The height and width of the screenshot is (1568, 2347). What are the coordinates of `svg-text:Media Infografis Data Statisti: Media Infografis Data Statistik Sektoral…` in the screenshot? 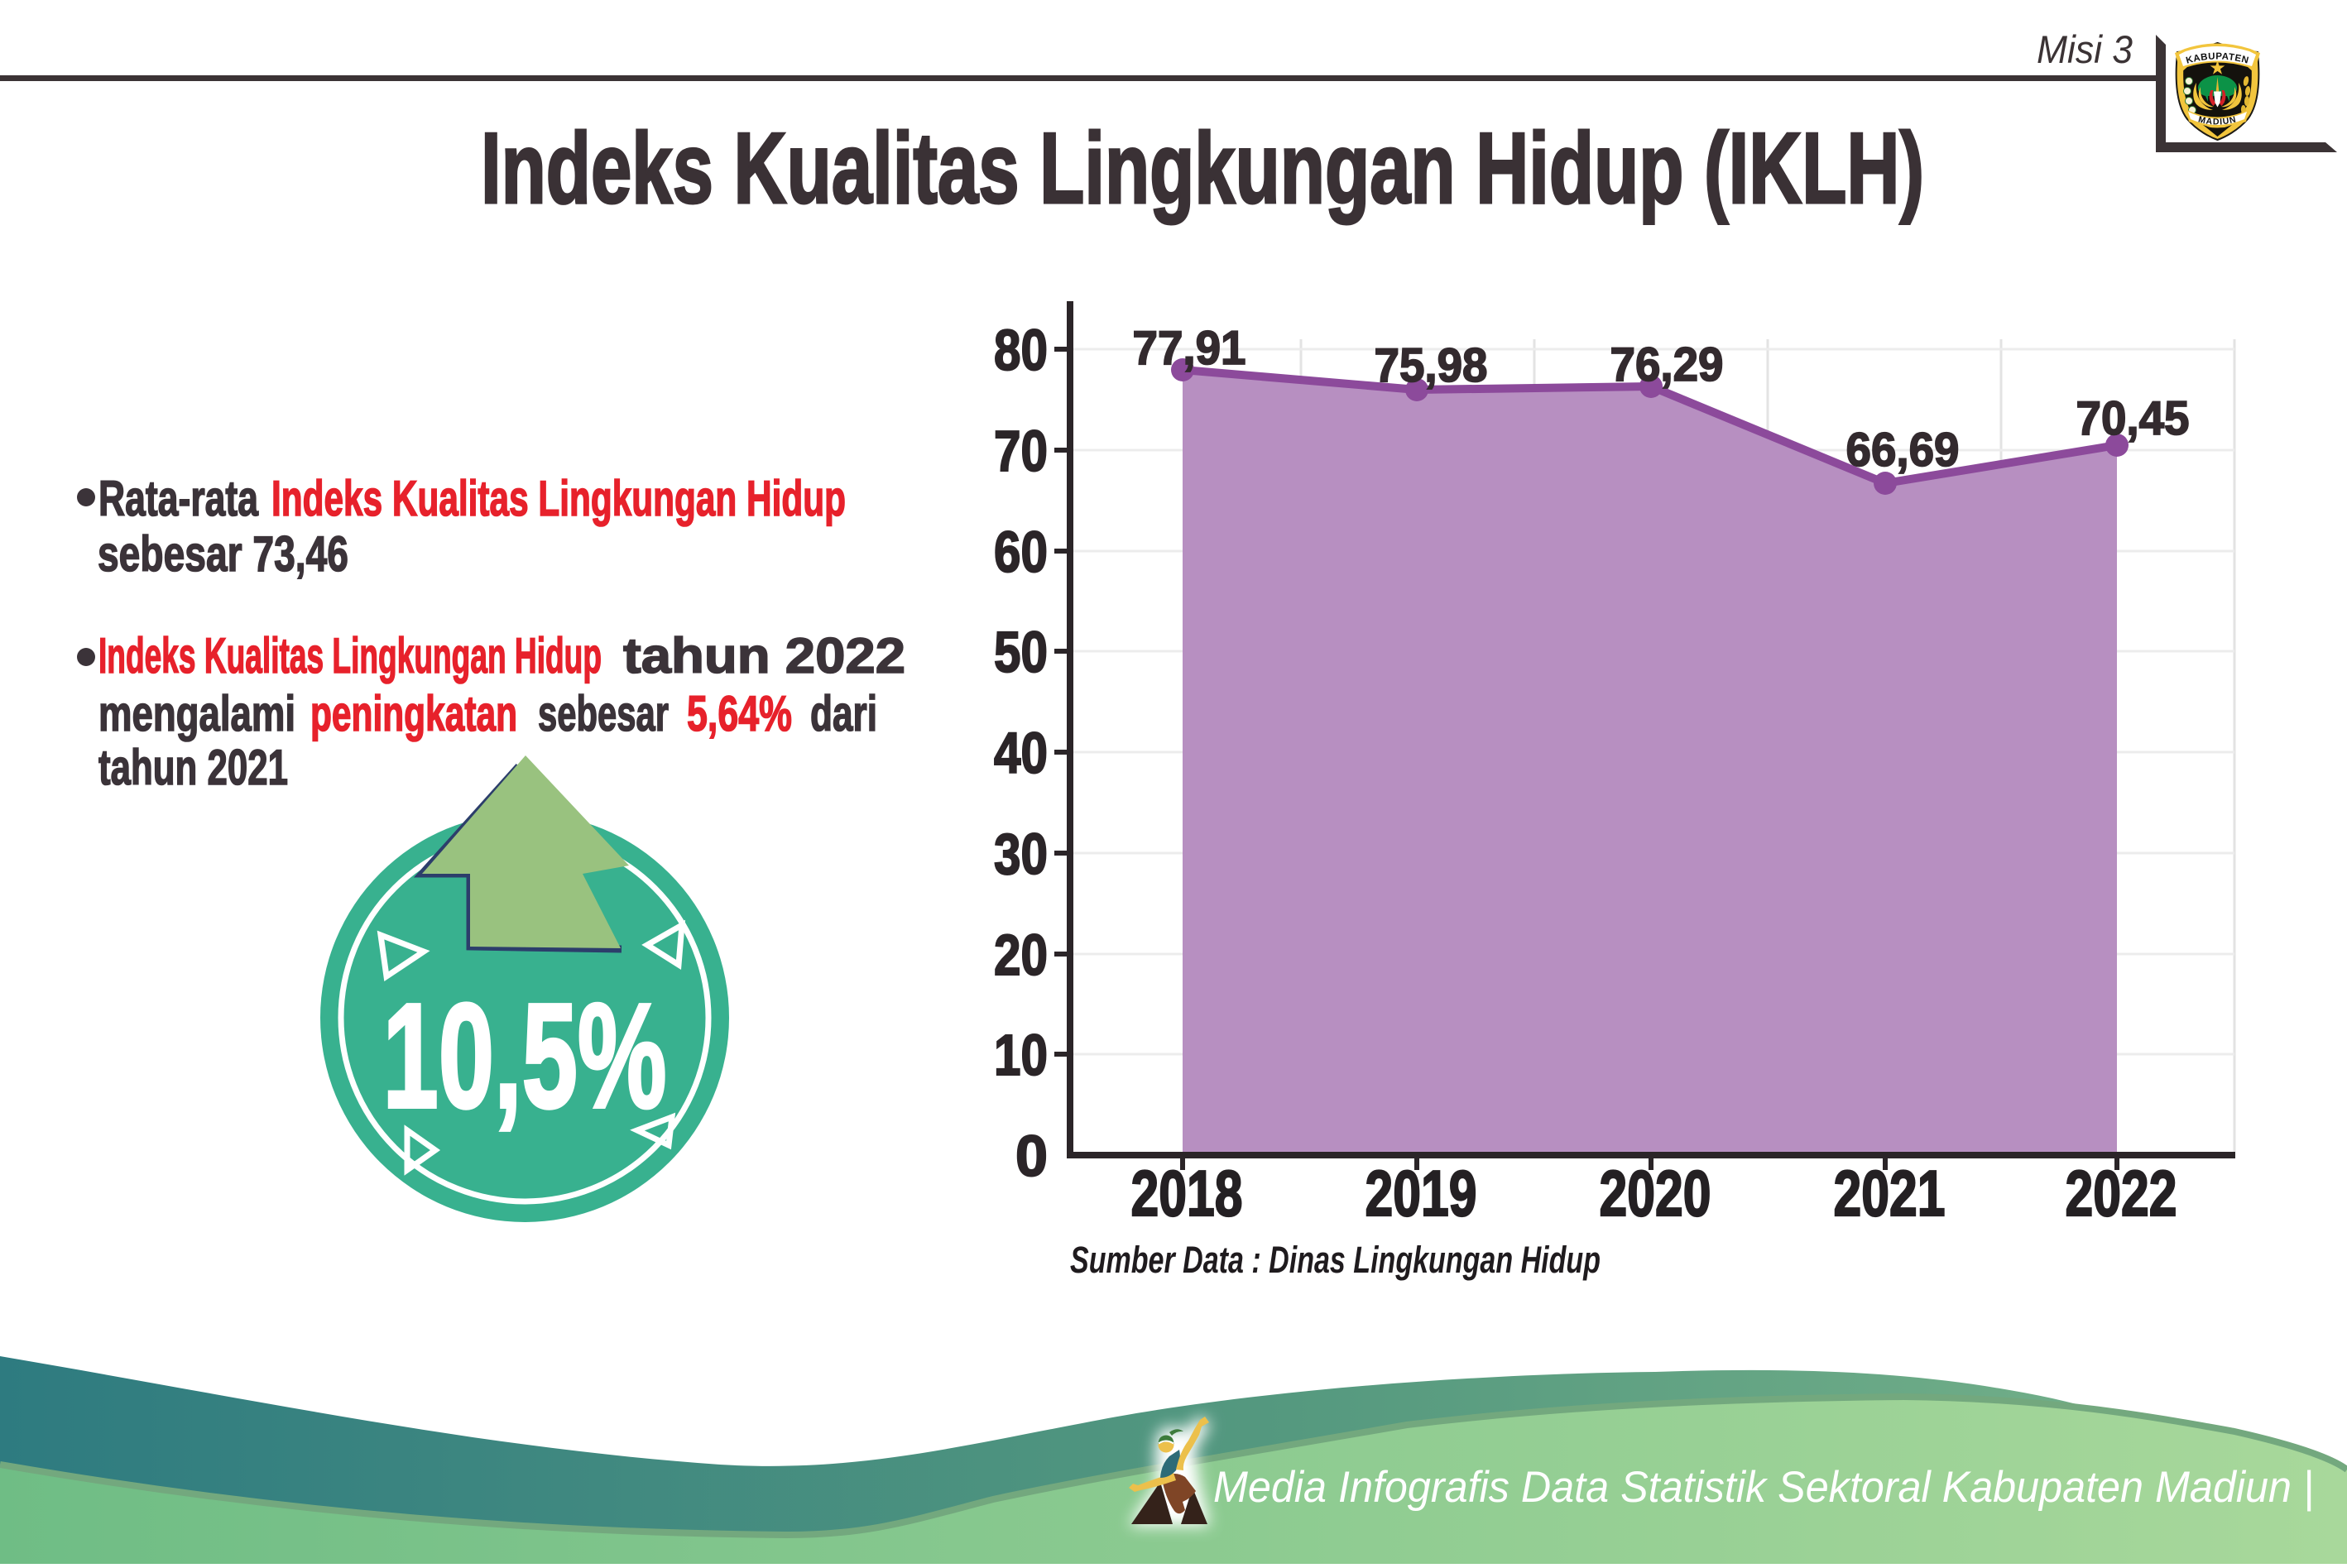 It's located at (1763, 1488).